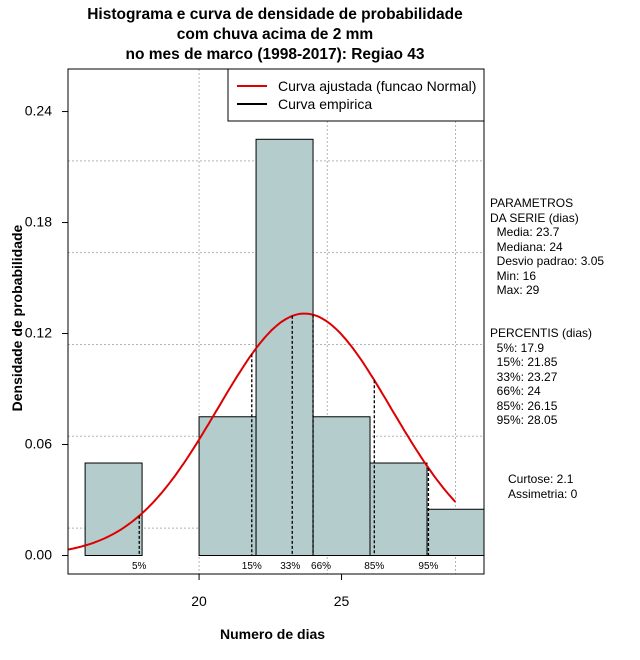 The image size is (640, 660). What do you see at coordinates (139, 566) in the screenshot?
I see `percentile-label: 5%` at bounding box center [139, 566].